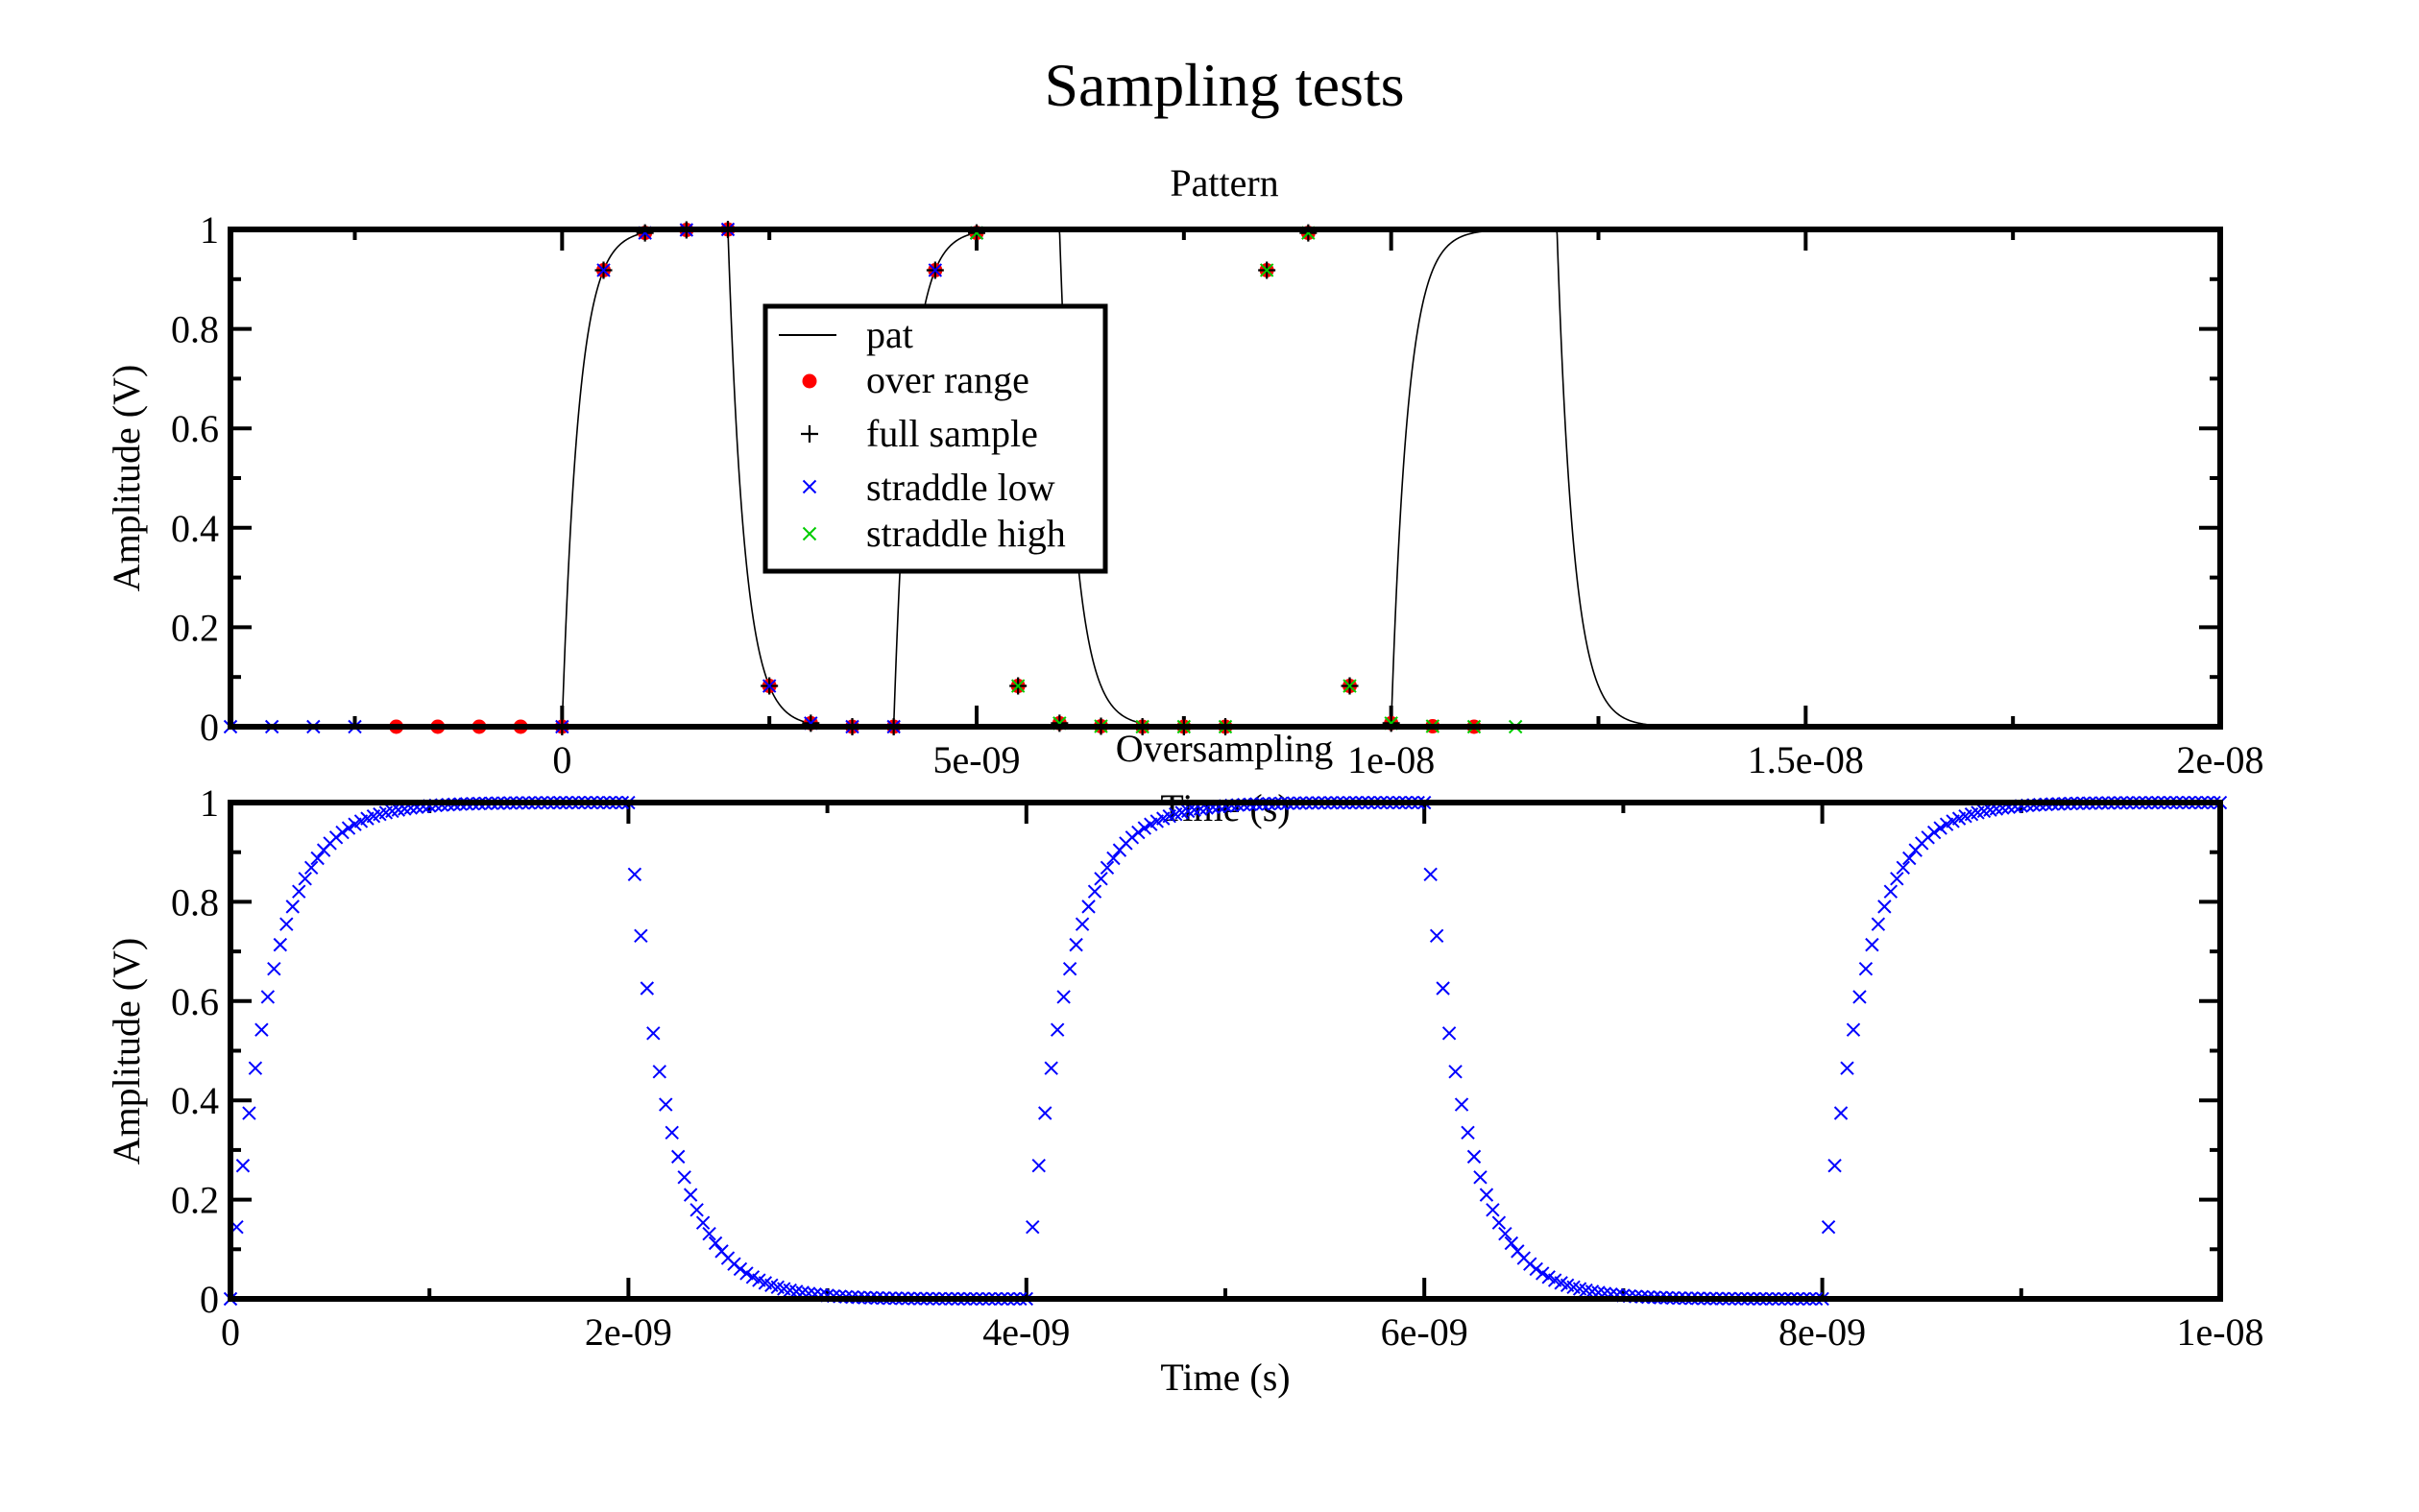 The width and height of the screenshot is (2419, 1512). I want to click on legend-label-straddle-low: straddle low, so click(960, 488).